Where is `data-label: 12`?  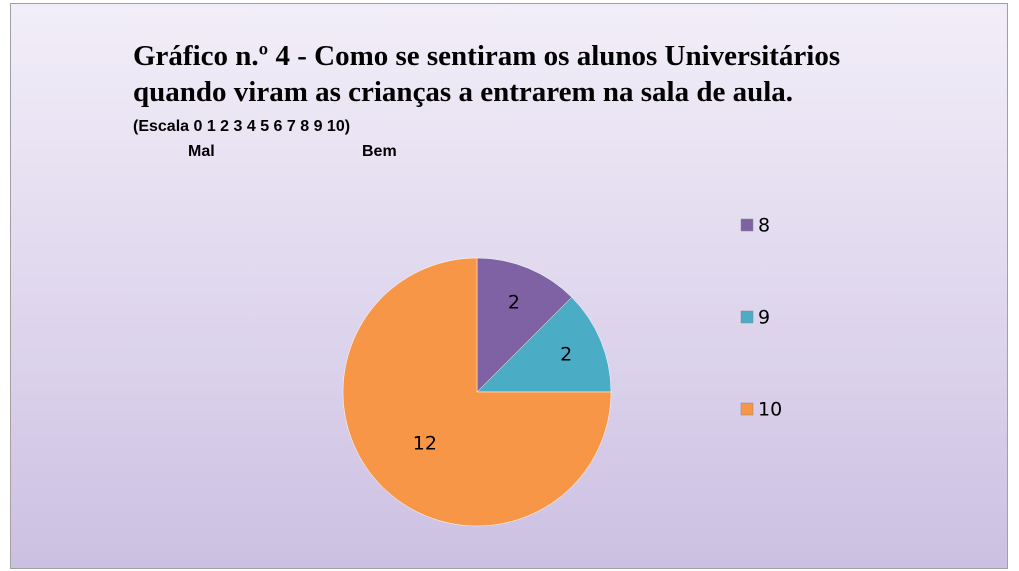 data-label: 12 is located at coordinates (425, 444).